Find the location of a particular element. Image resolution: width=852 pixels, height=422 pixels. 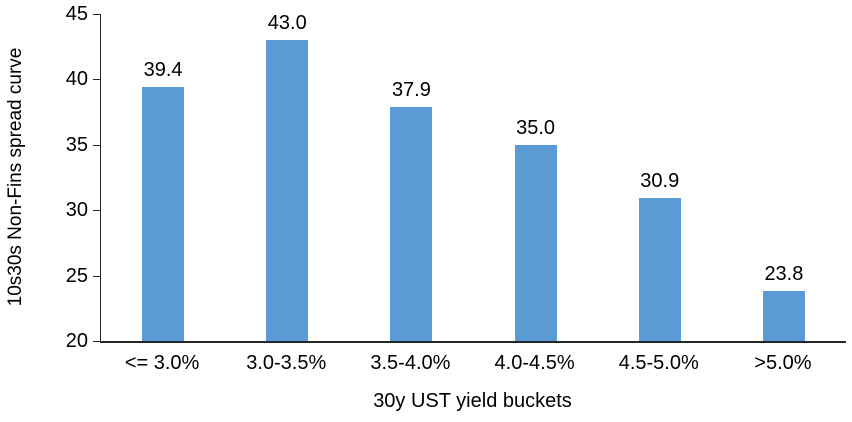

bar-value-label: 30.9 is located at coordinates (660, 181).